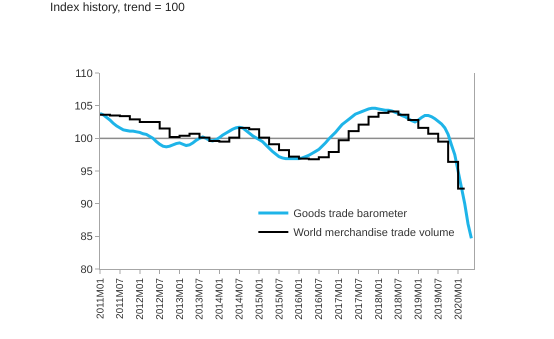  Describe the element at coordinates (86, 270) in the screenshot. I see `y-tick-label: 80` at that location.